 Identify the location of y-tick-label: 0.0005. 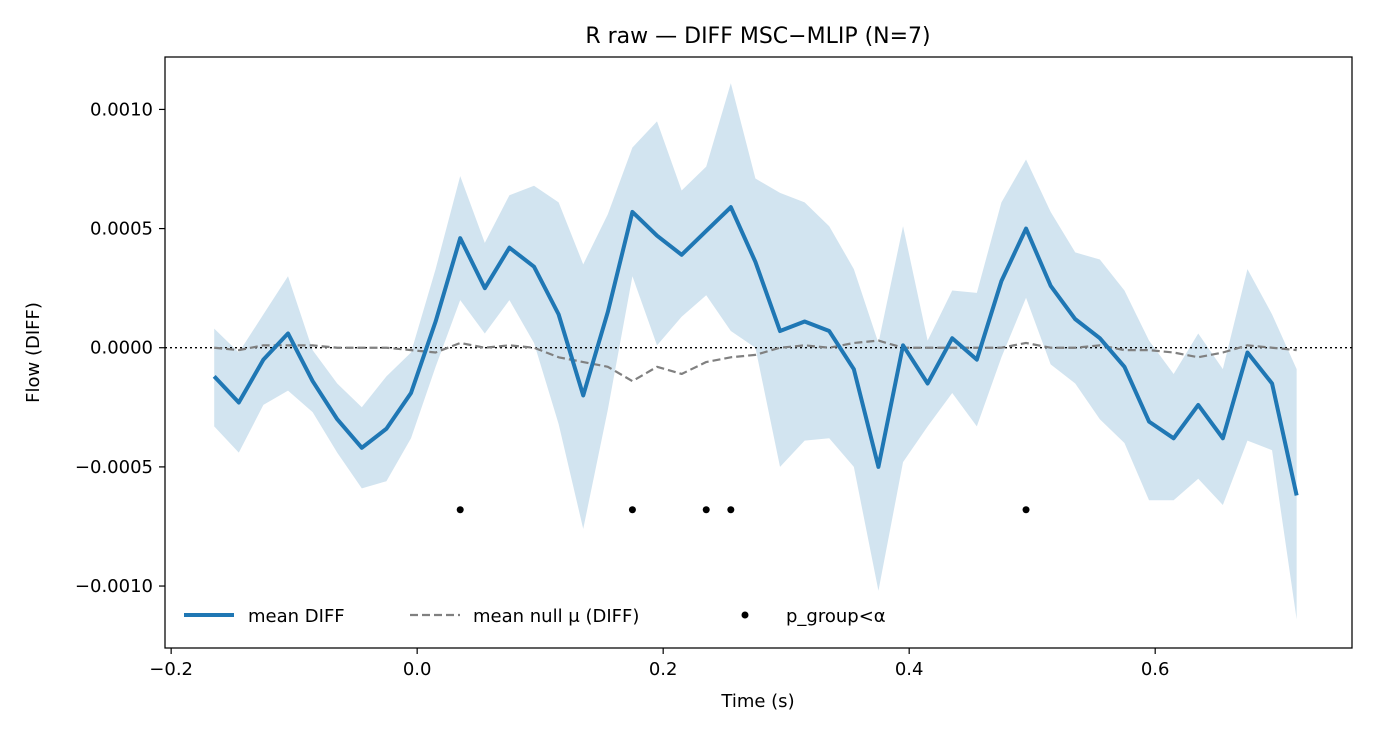
(121, 229).